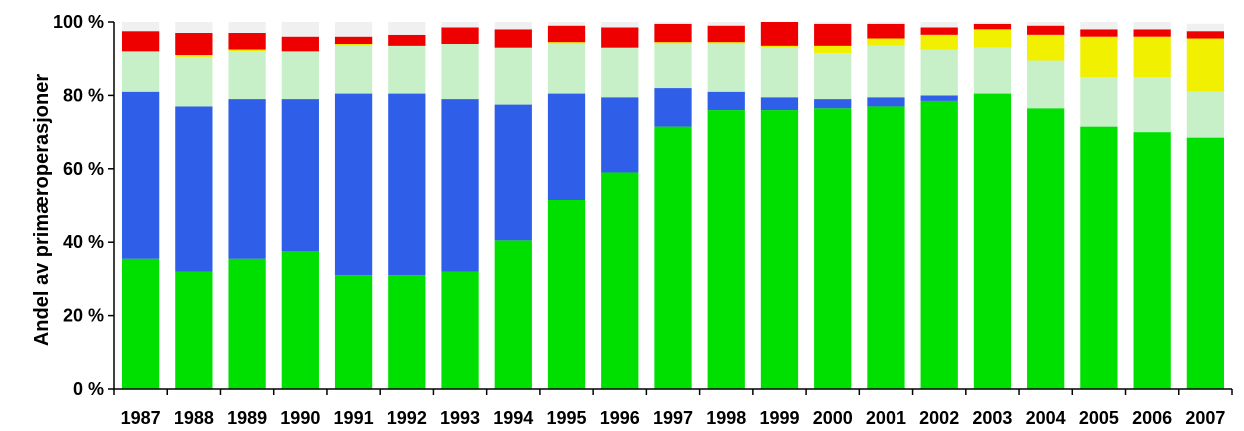 Image resolution: width=1244 pixels, height=431 pixels. Describe the element at coordinates (992, 23) in the screenshot. I see `bar-segment-2003-s6` at that location.